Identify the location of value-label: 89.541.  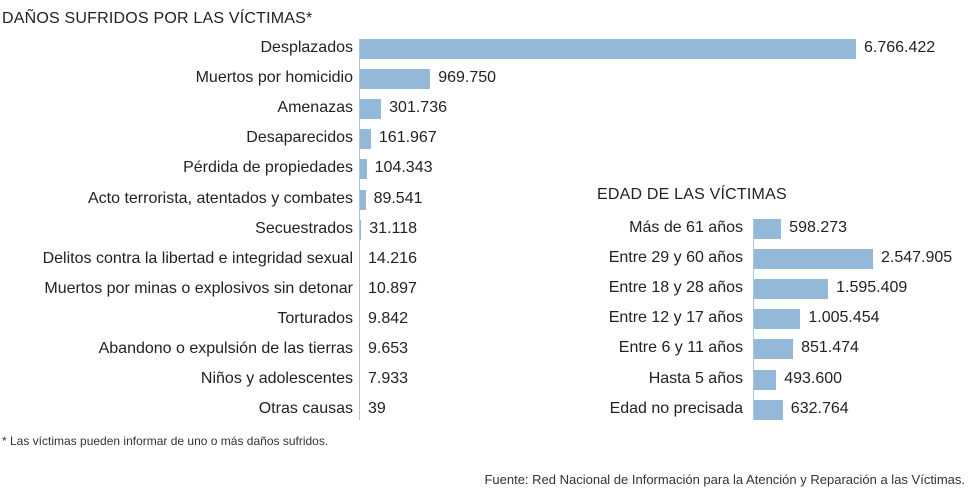
(398, 198).